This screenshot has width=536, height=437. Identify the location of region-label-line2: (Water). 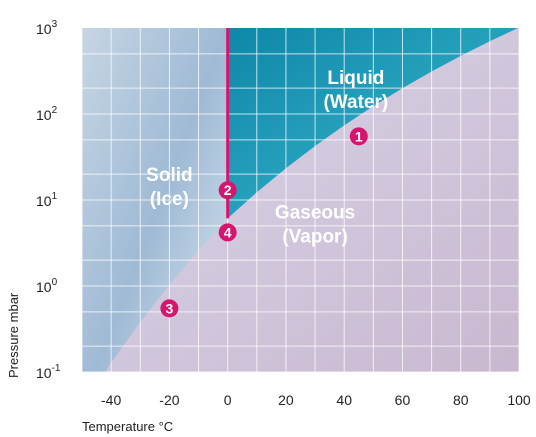
(355, 102).